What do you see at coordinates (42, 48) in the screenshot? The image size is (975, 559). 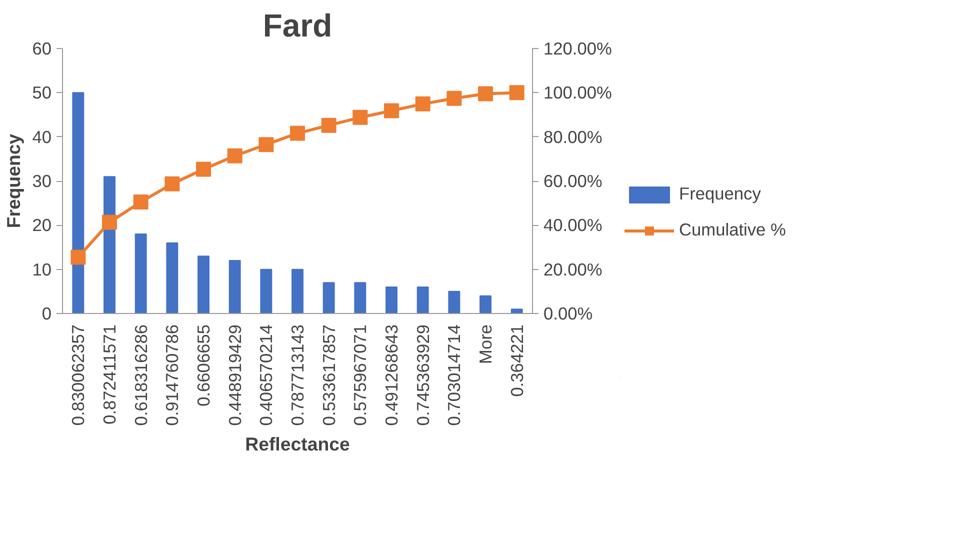 I see `y-tick-label: 60` at bounding box center [42, 48].